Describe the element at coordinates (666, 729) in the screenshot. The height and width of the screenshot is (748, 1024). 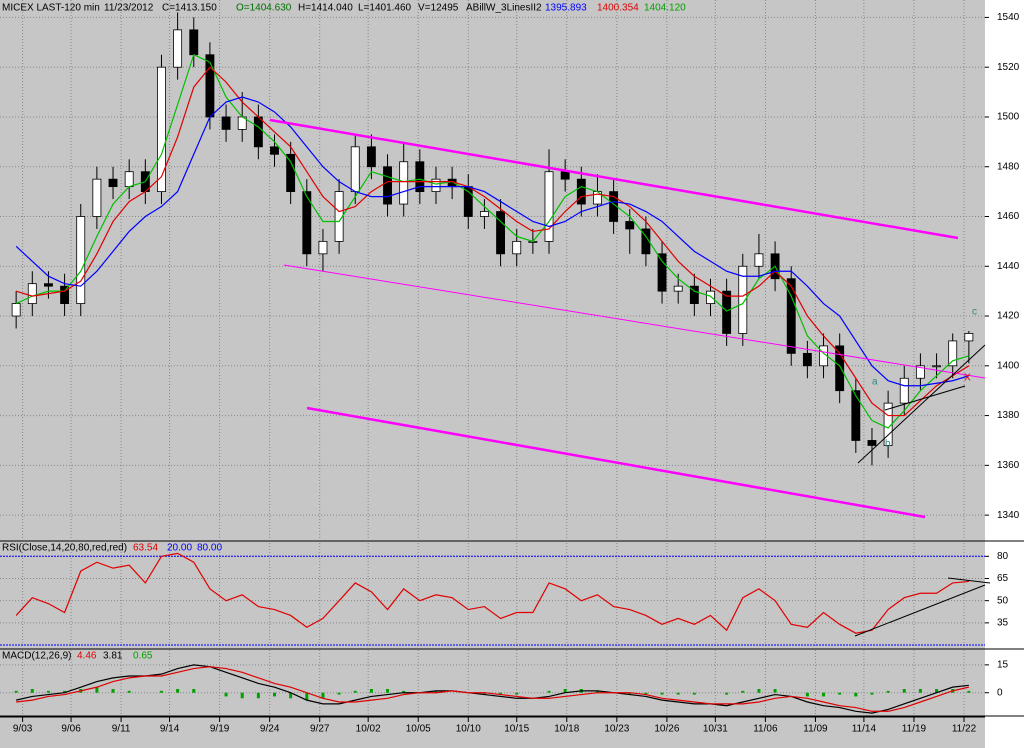
I see `x-tick-label: 10/26` at that location.